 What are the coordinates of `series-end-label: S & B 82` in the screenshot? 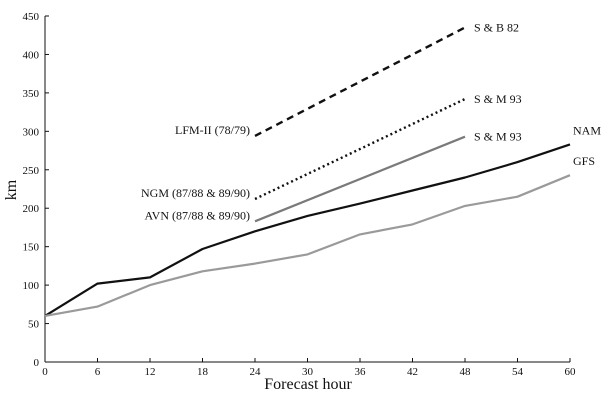 It's located at (496, 28).